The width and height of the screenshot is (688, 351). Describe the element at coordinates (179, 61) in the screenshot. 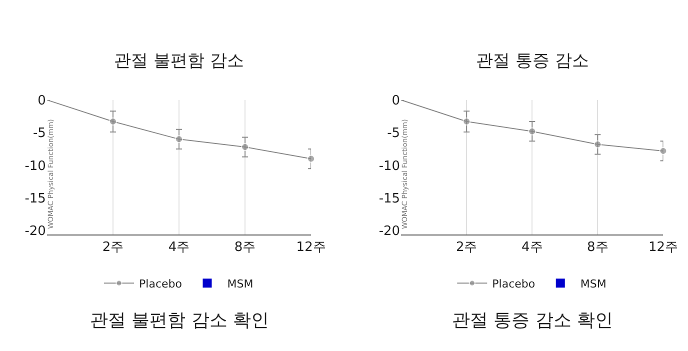

I see `chart-title: 관절 불편함 감소` at that location.